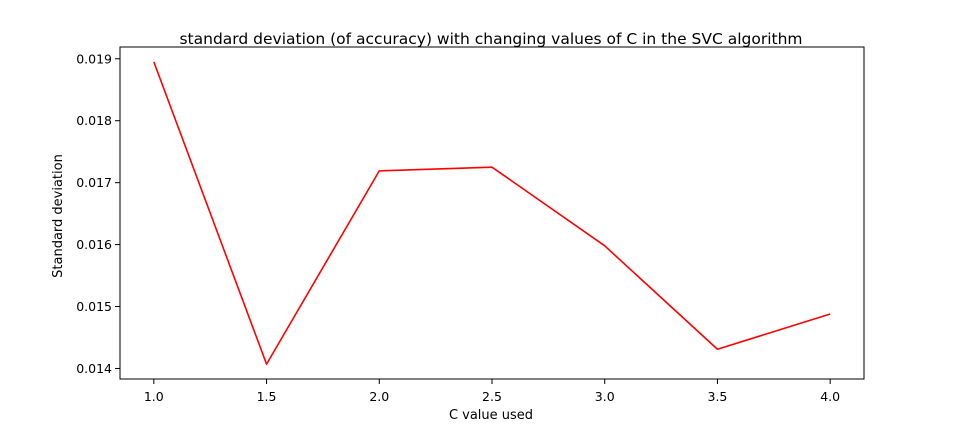 The image size is (960, 426). I want to click on x-tick-label: 2.5, so click(492, 396).